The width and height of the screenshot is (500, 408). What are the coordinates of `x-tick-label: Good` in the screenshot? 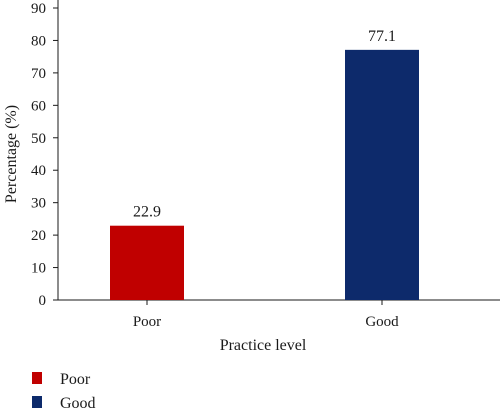 It's located at (382, 322).